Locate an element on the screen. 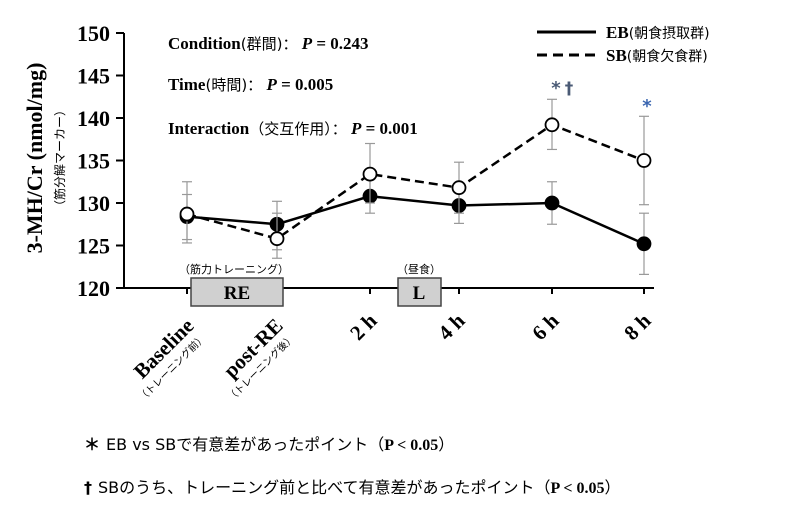 The width and height of the screenshot is (809, 508). stat-label: Condition is located at coordinates (204, 43).